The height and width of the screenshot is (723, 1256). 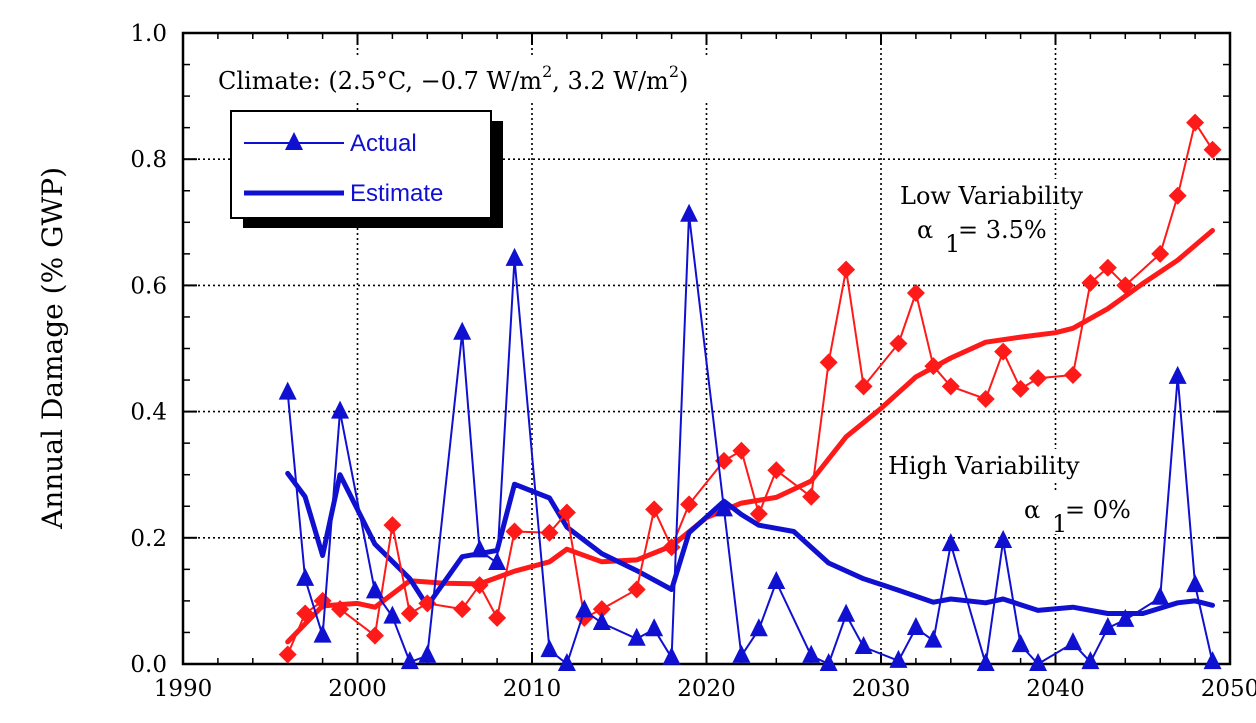 What do you see at coordinates (380, 81) in the screenshot?
I see `climate-text-1: Climate: (2.5°C, −0.7 W/m` at bounding box center [380, 81].